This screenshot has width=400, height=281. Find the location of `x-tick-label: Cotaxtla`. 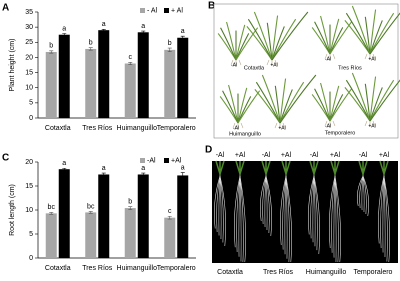

x-tick-label: Cotaxtla is located at coordinates (58, 128).